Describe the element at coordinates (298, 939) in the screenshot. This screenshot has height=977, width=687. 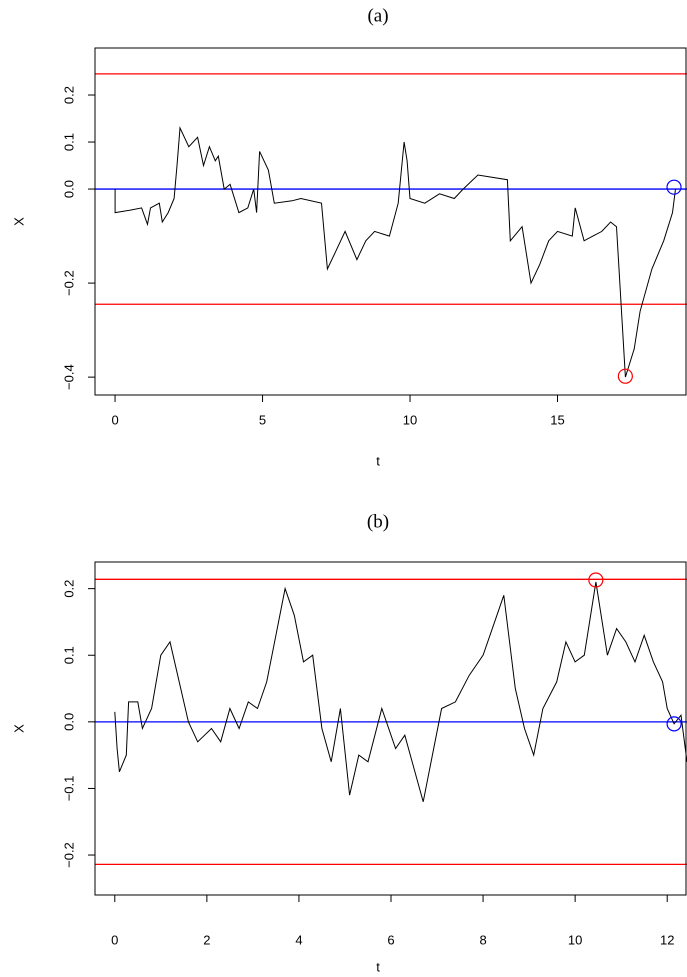
I see `x-tick-label: 4` at that location.